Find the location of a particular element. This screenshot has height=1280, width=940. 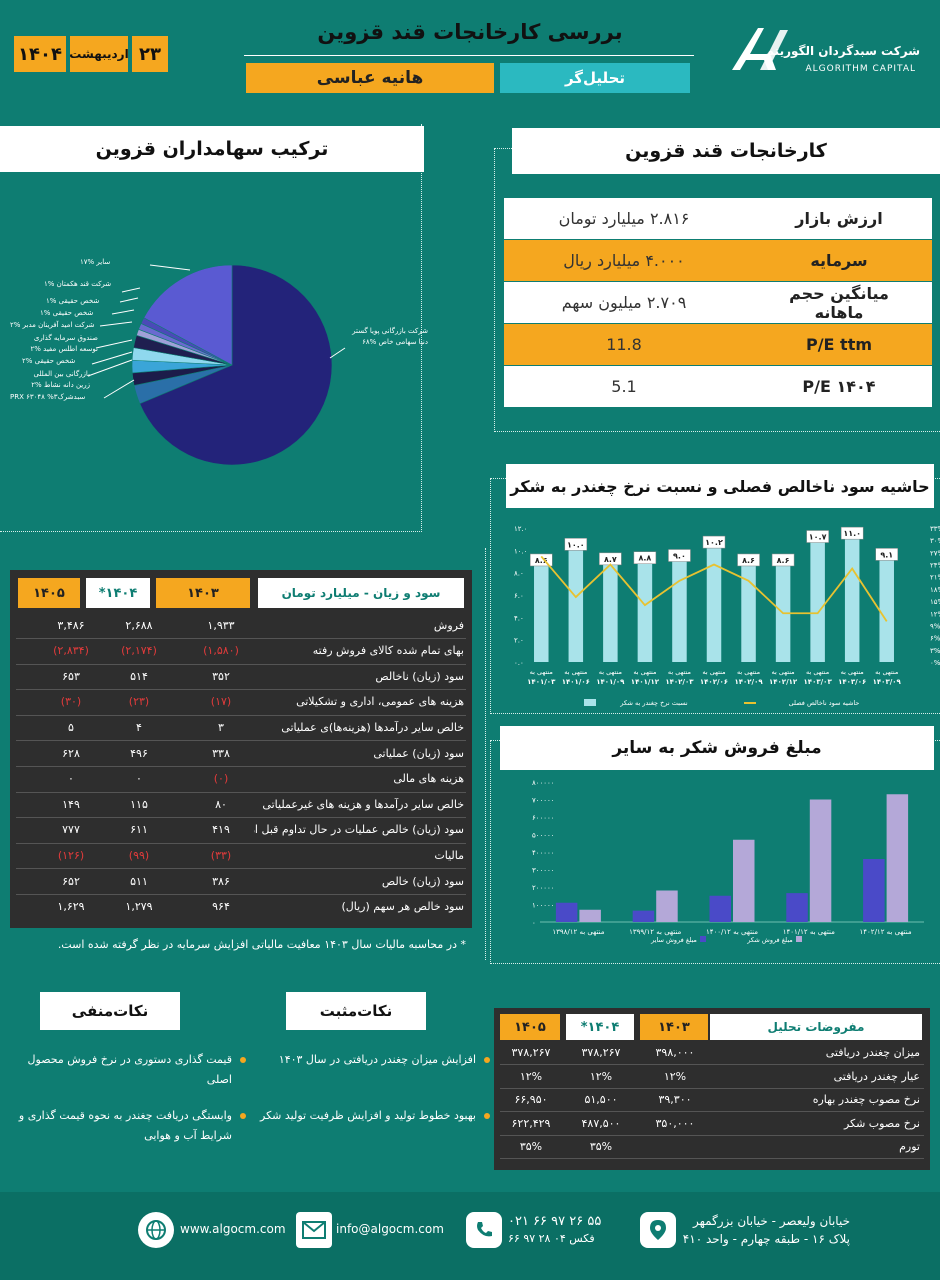

address-line-1: خیابان ولیعصر - خیابان بزرگمهر is located at coordinates (771, 1221).